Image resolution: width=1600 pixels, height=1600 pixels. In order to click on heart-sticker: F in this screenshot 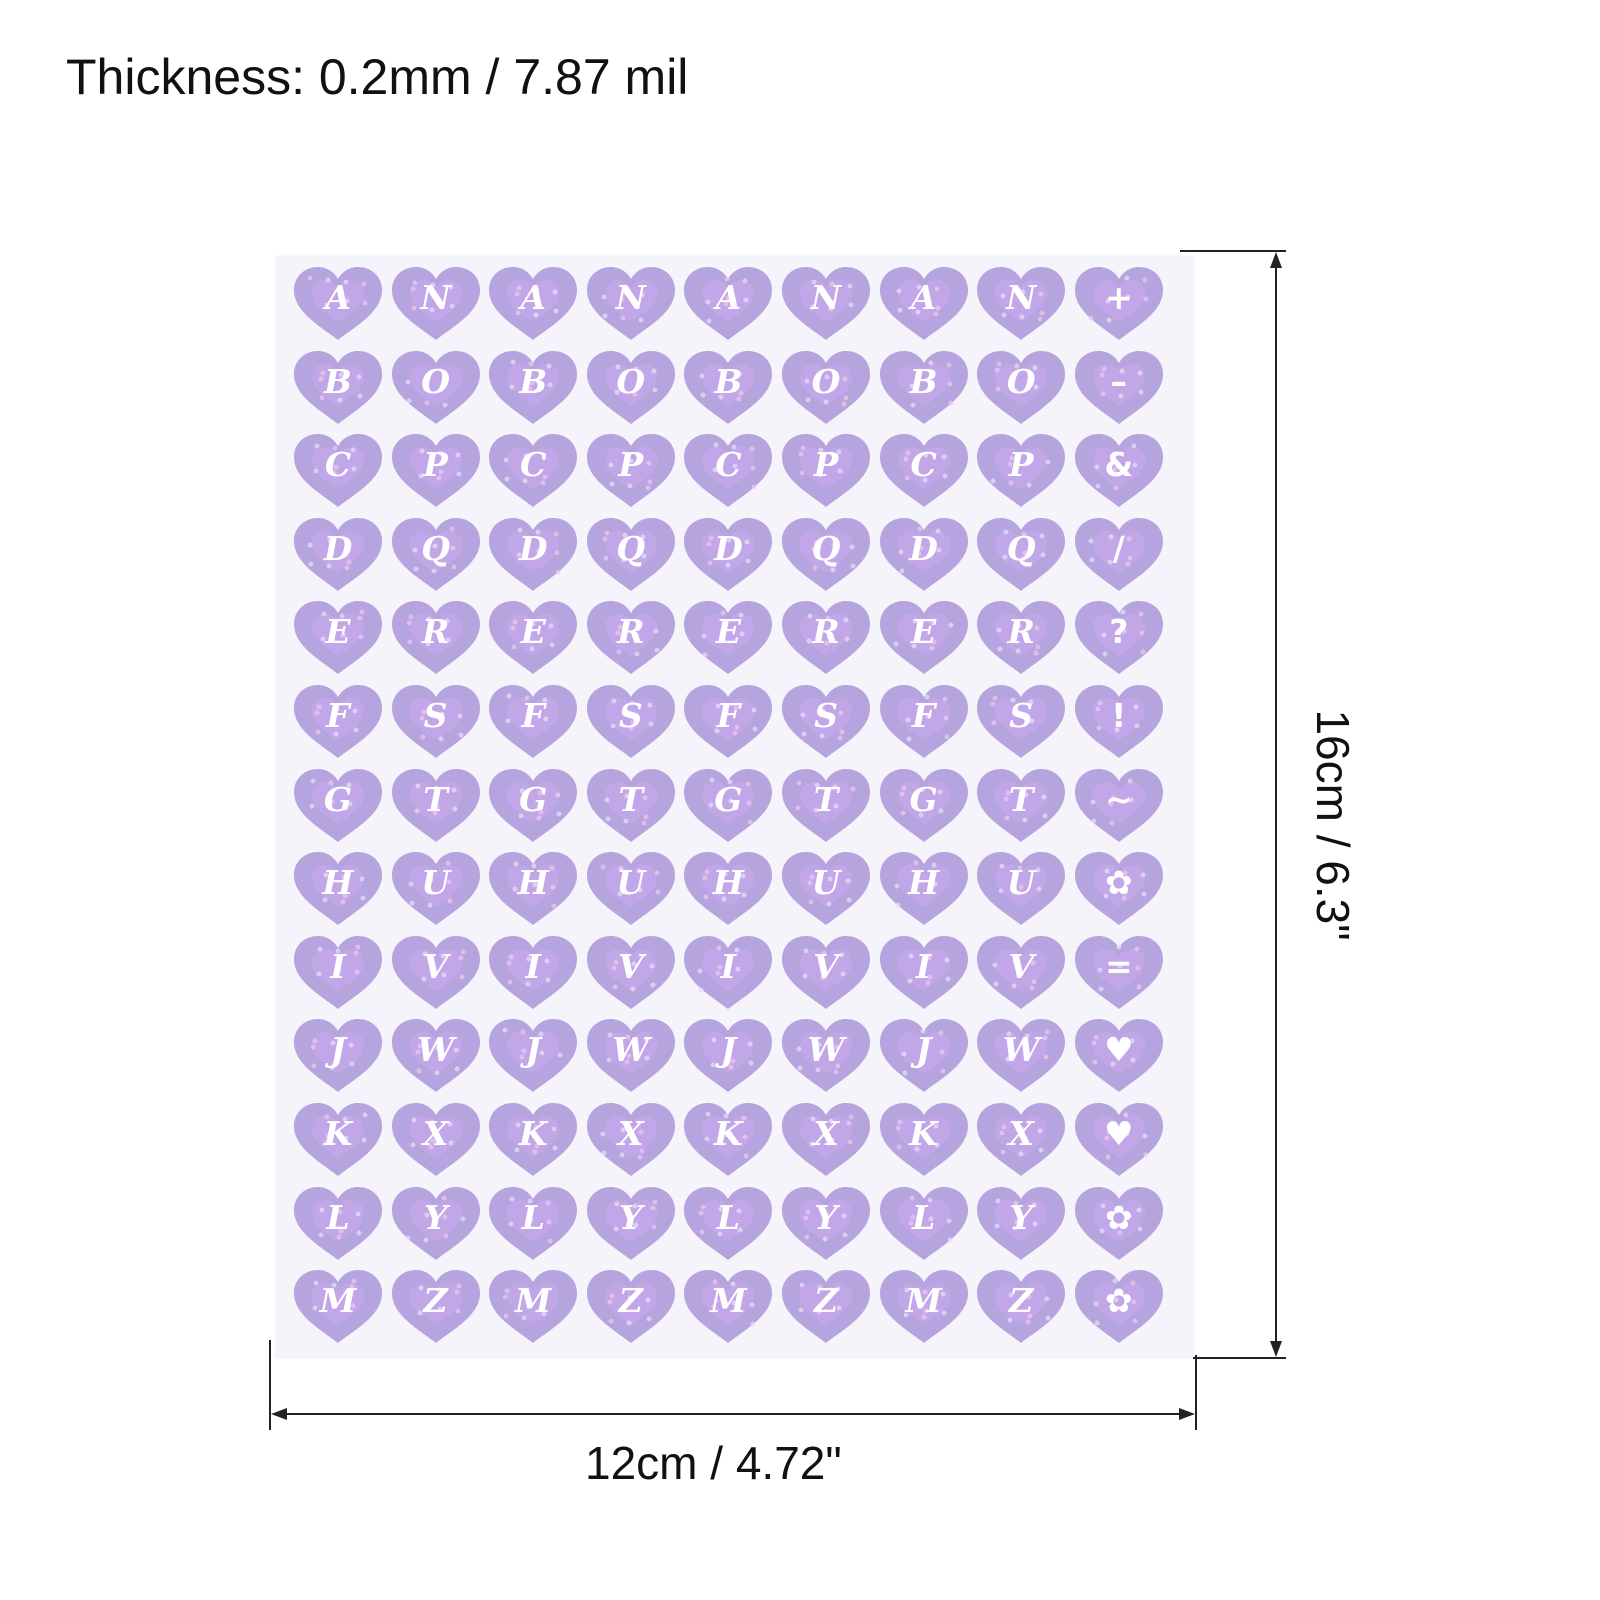, I will do `click(338, 722)`.